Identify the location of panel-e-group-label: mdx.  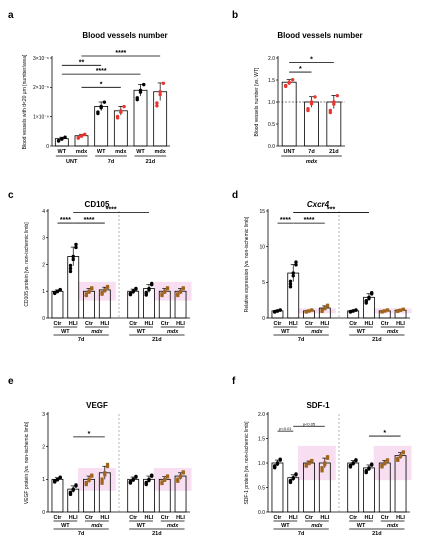
(97, 526).